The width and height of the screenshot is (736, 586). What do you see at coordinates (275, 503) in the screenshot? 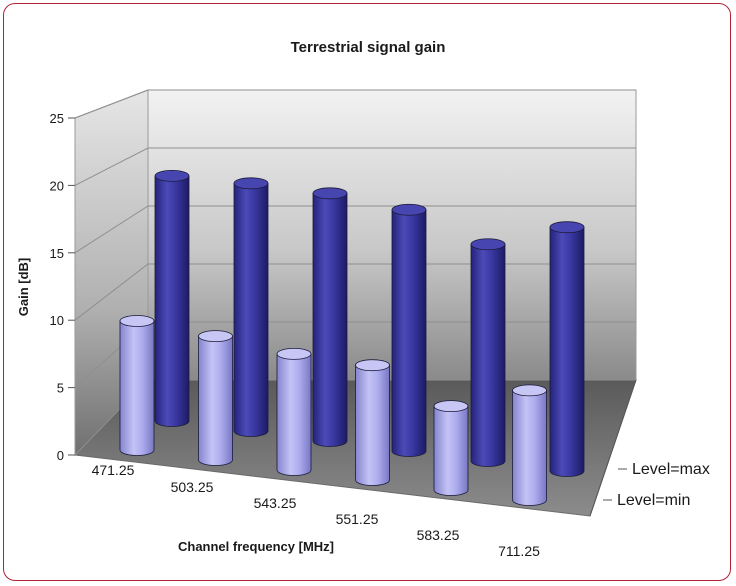
I see `x-tick-label: 543.25` at bounding box center [275, 503].